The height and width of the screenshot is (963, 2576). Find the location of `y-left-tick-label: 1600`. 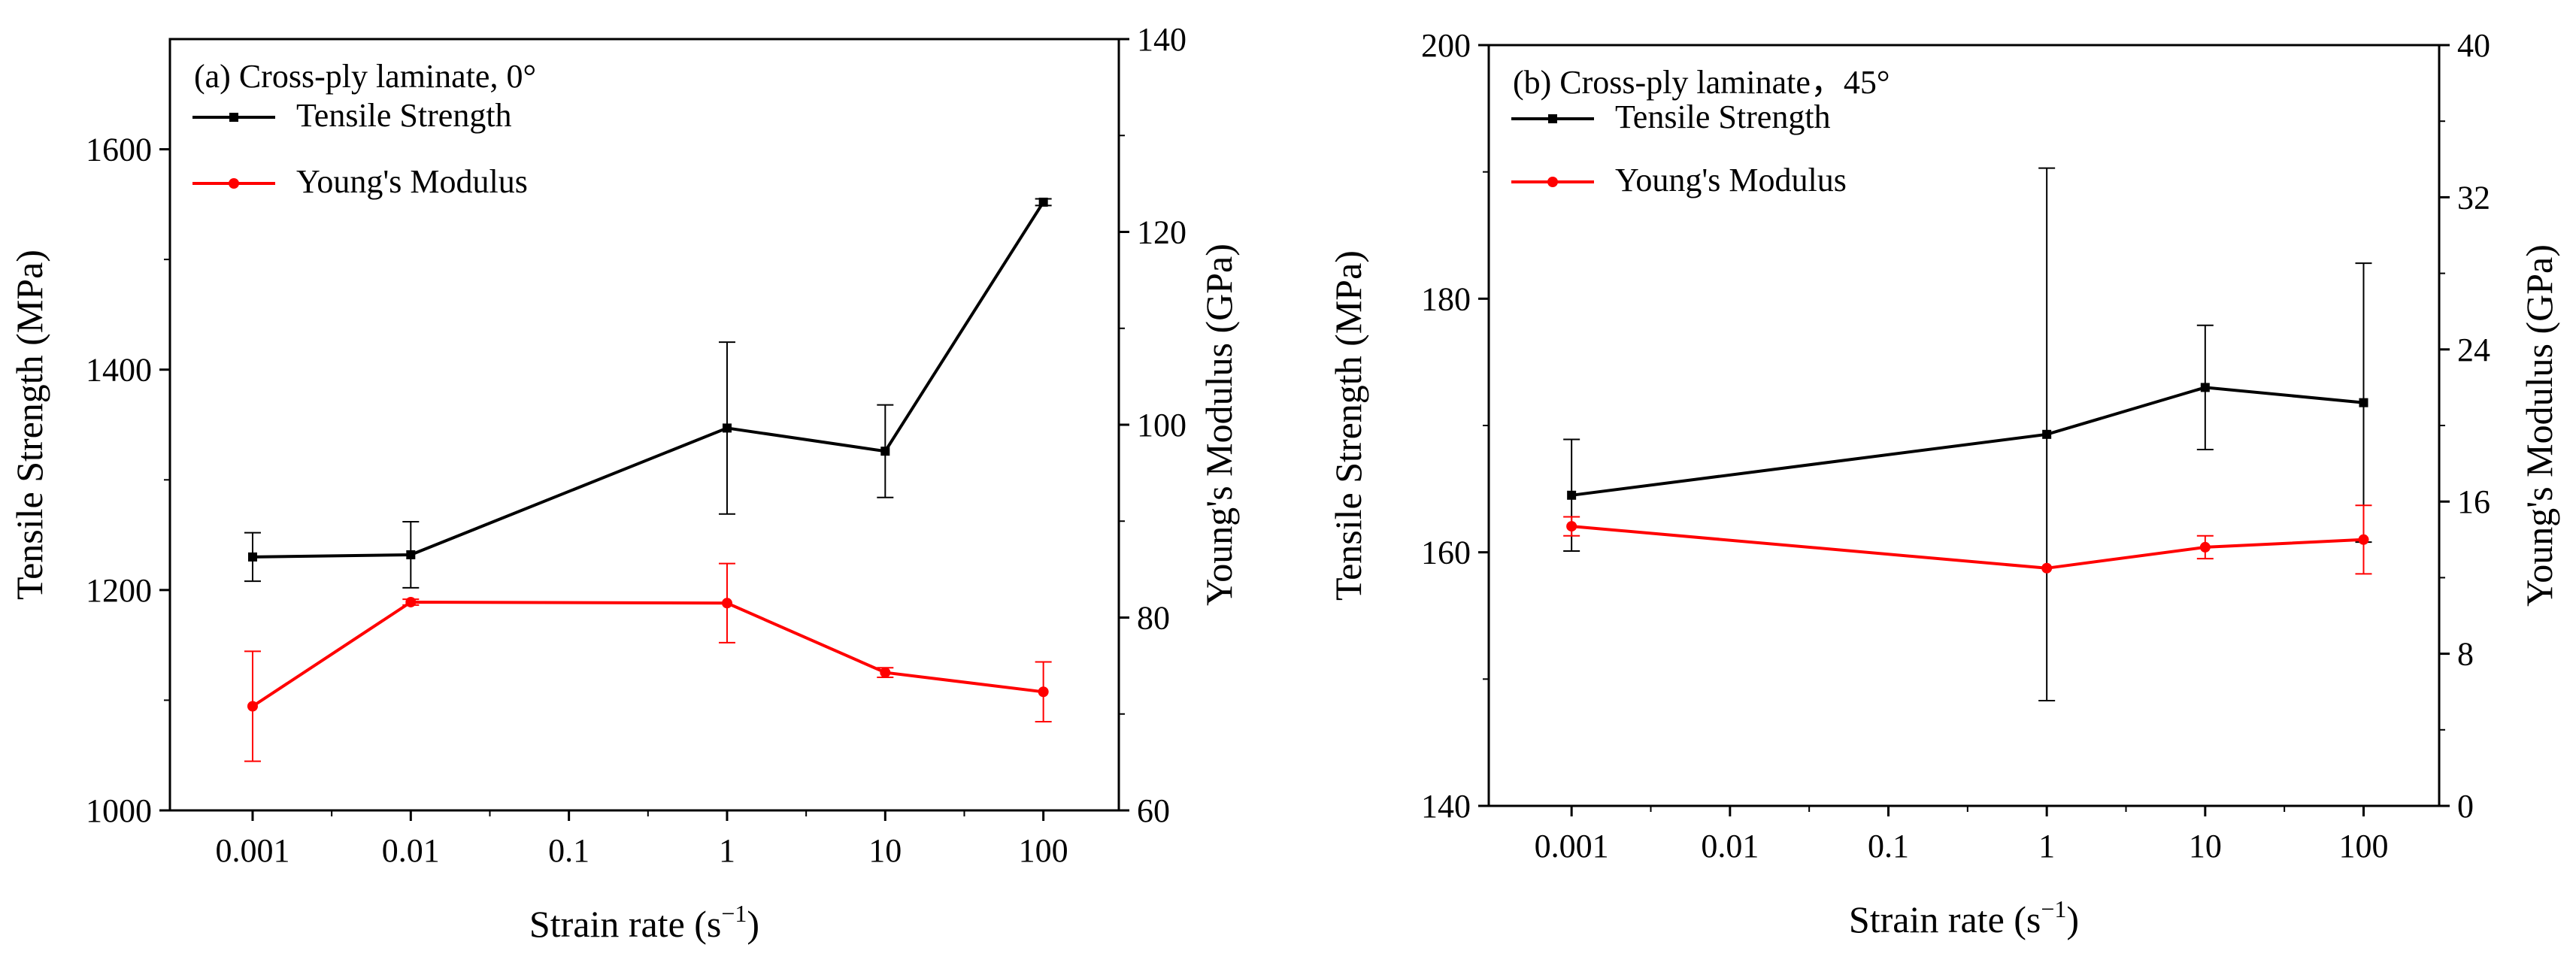

y-left-tick-label: 1600 is located at coordinates (119, 150).